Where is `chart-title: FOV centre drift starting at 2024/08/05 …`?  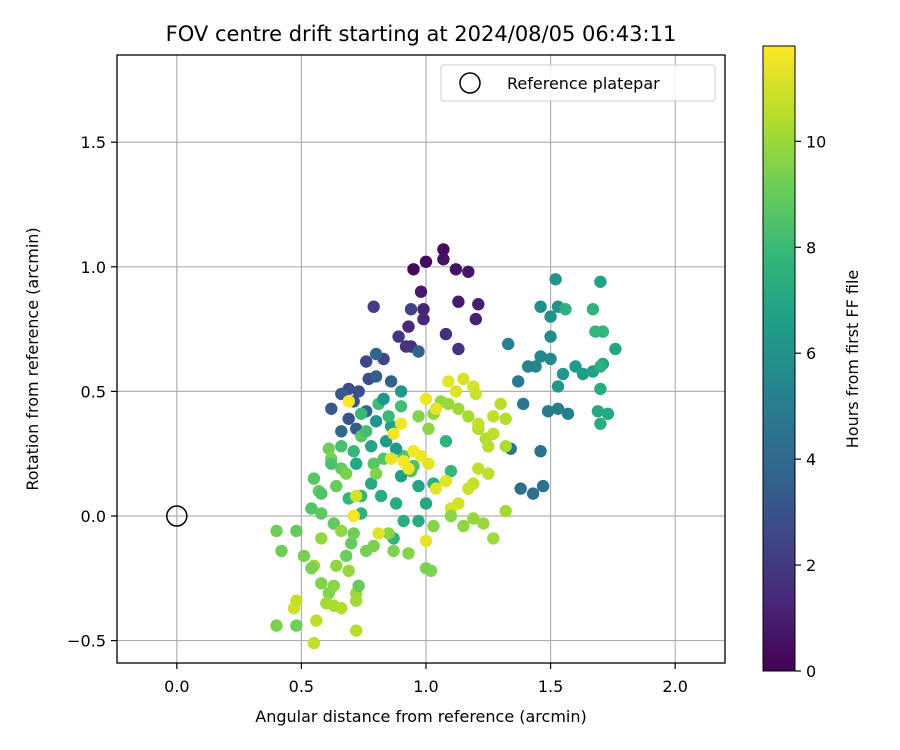
chart-title: FOV centre drift starting at 2024/08/05 … is located at coordinates (421, 34).